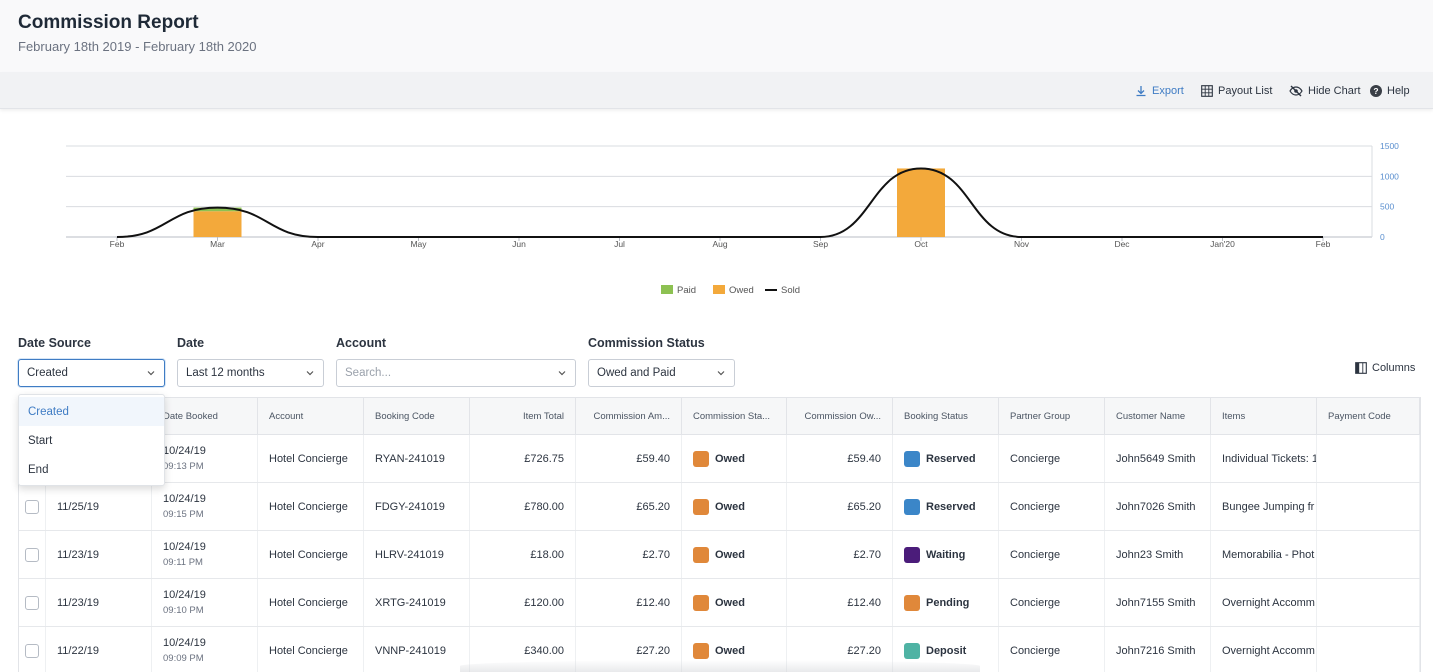  Describe the element at coordinates (1222, 244) in the screenshot. I see `x-tick-label: Jan'20` at that location.